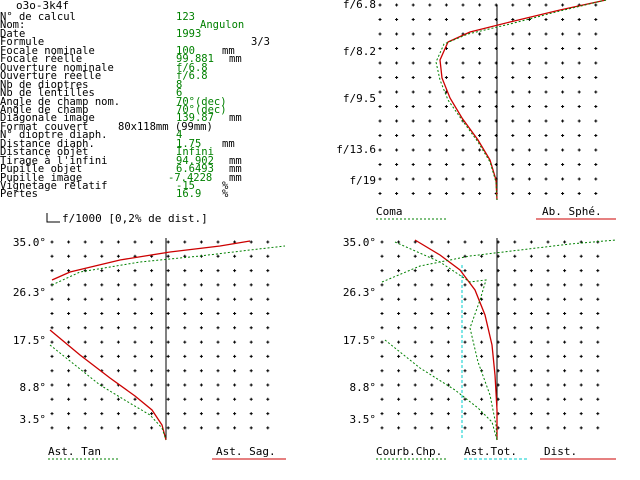  What do you see at coordinates (195, 118) in the screenshot?
I see `info-value: 139.87` at bounding box center [195, 118].